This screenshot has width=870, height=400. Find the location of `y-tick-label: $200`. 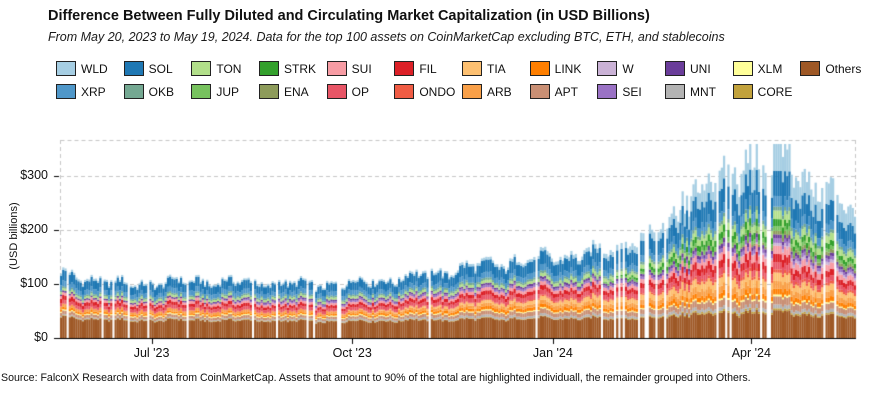

y-tick-label: $200 is located at coordinates (34, 229).